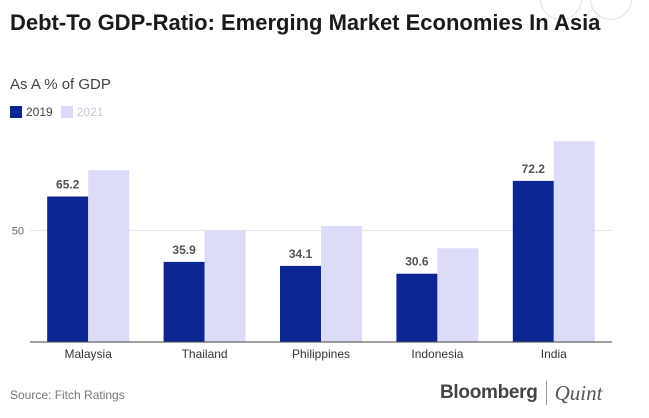  I want to click on bar-2021-indonesia, so click(458, 295).